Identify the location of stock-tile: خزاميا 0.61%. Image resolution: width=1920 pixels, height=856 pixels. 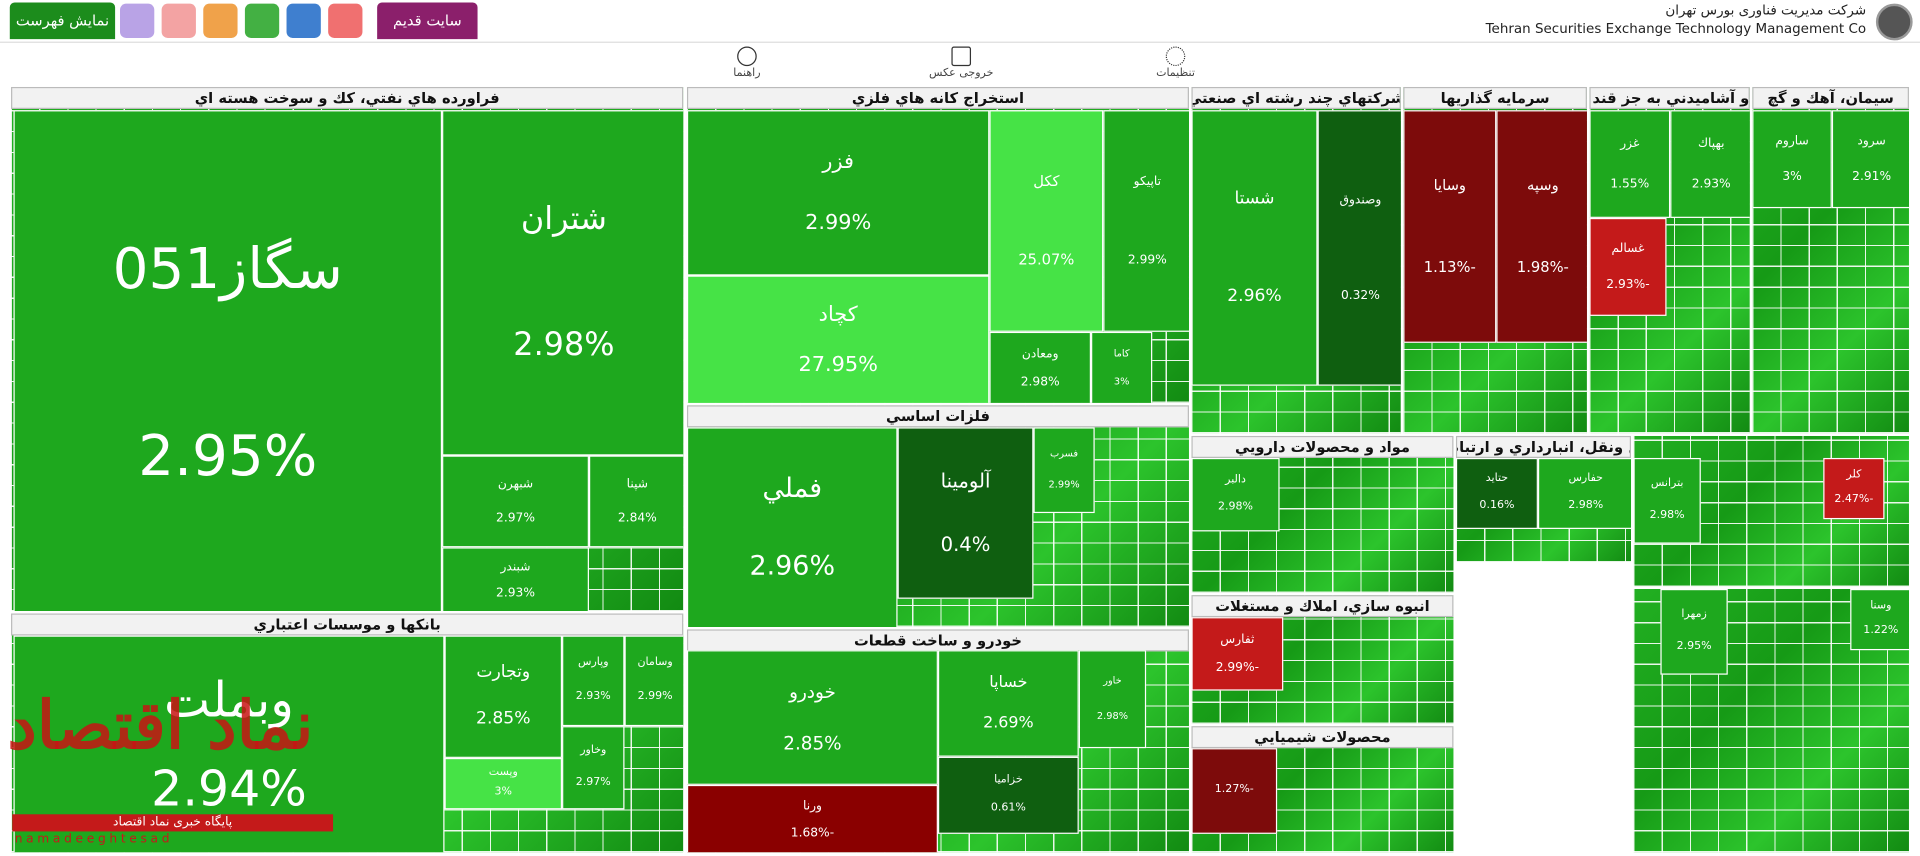
(1008, 795).